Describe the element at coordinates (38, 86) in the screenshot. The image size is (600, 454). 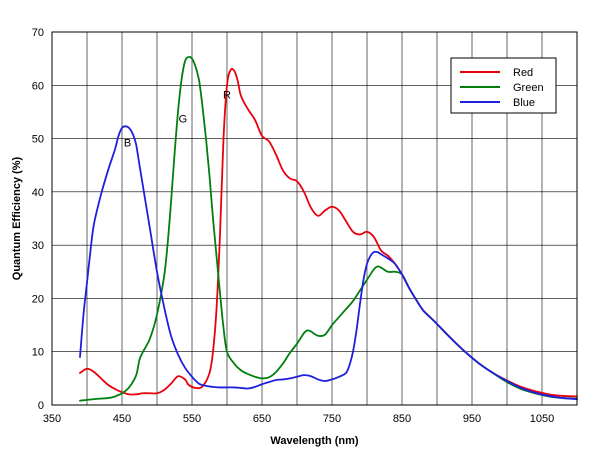
I see `y-tick-label: 60` at that location.